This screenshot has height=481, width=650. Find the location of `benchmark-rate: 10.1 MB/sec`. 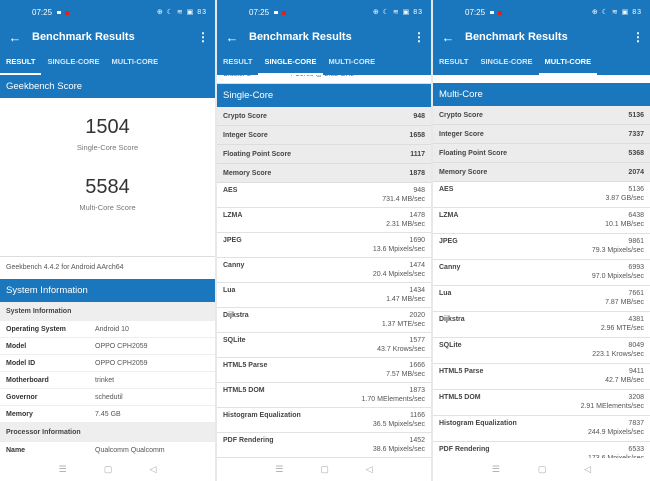

benchmark-rate: 10.1 MB/sec is located at coordinates (624, 224).